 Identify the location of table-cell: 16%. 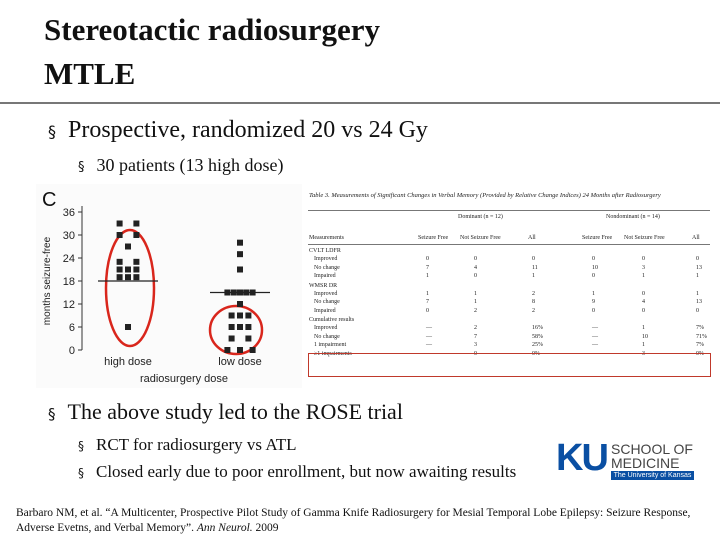
(537, 328).